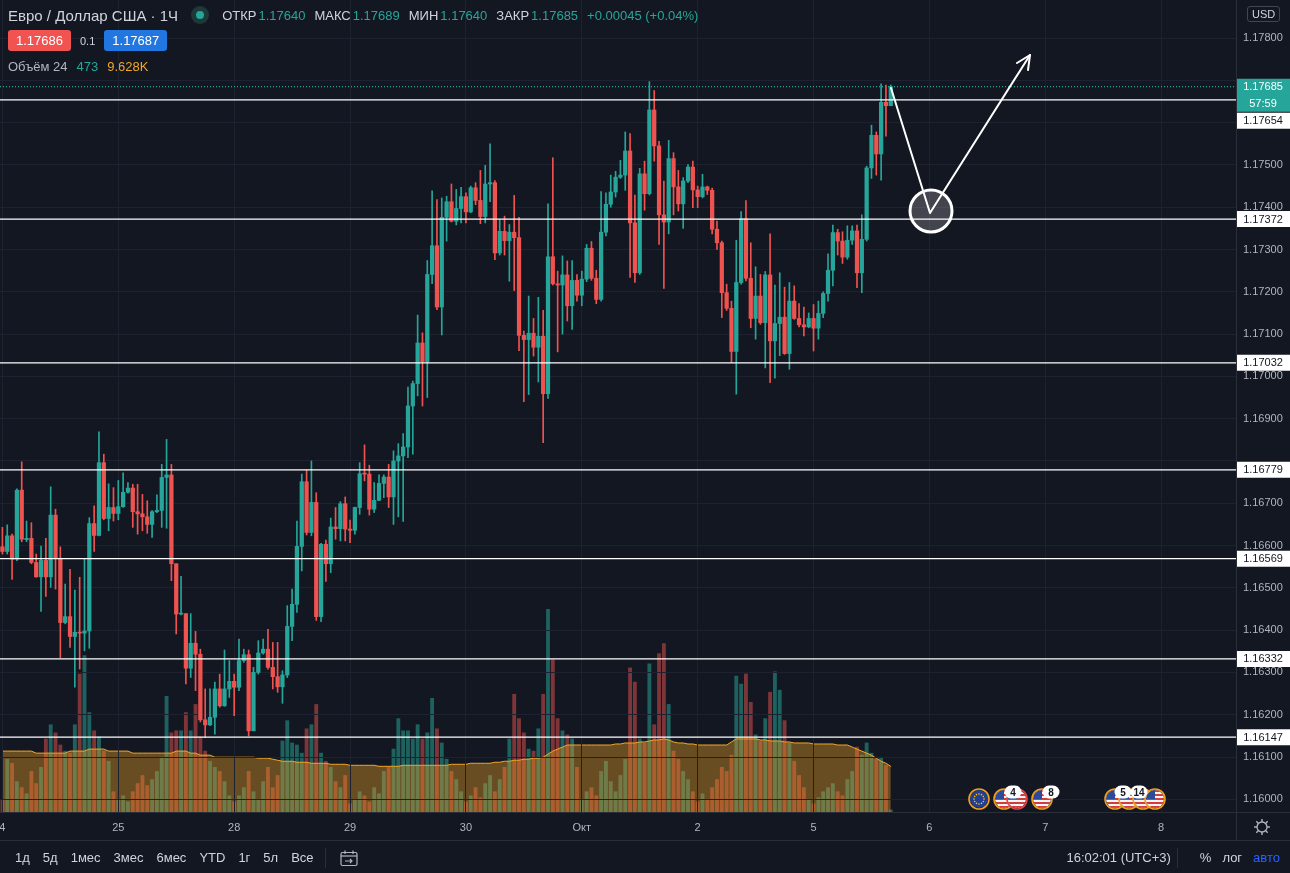 Image resolution: width=1290 pixels, height=873 pixels. I want to click on ref-line-label: 1.16332, so click(1263, 658).